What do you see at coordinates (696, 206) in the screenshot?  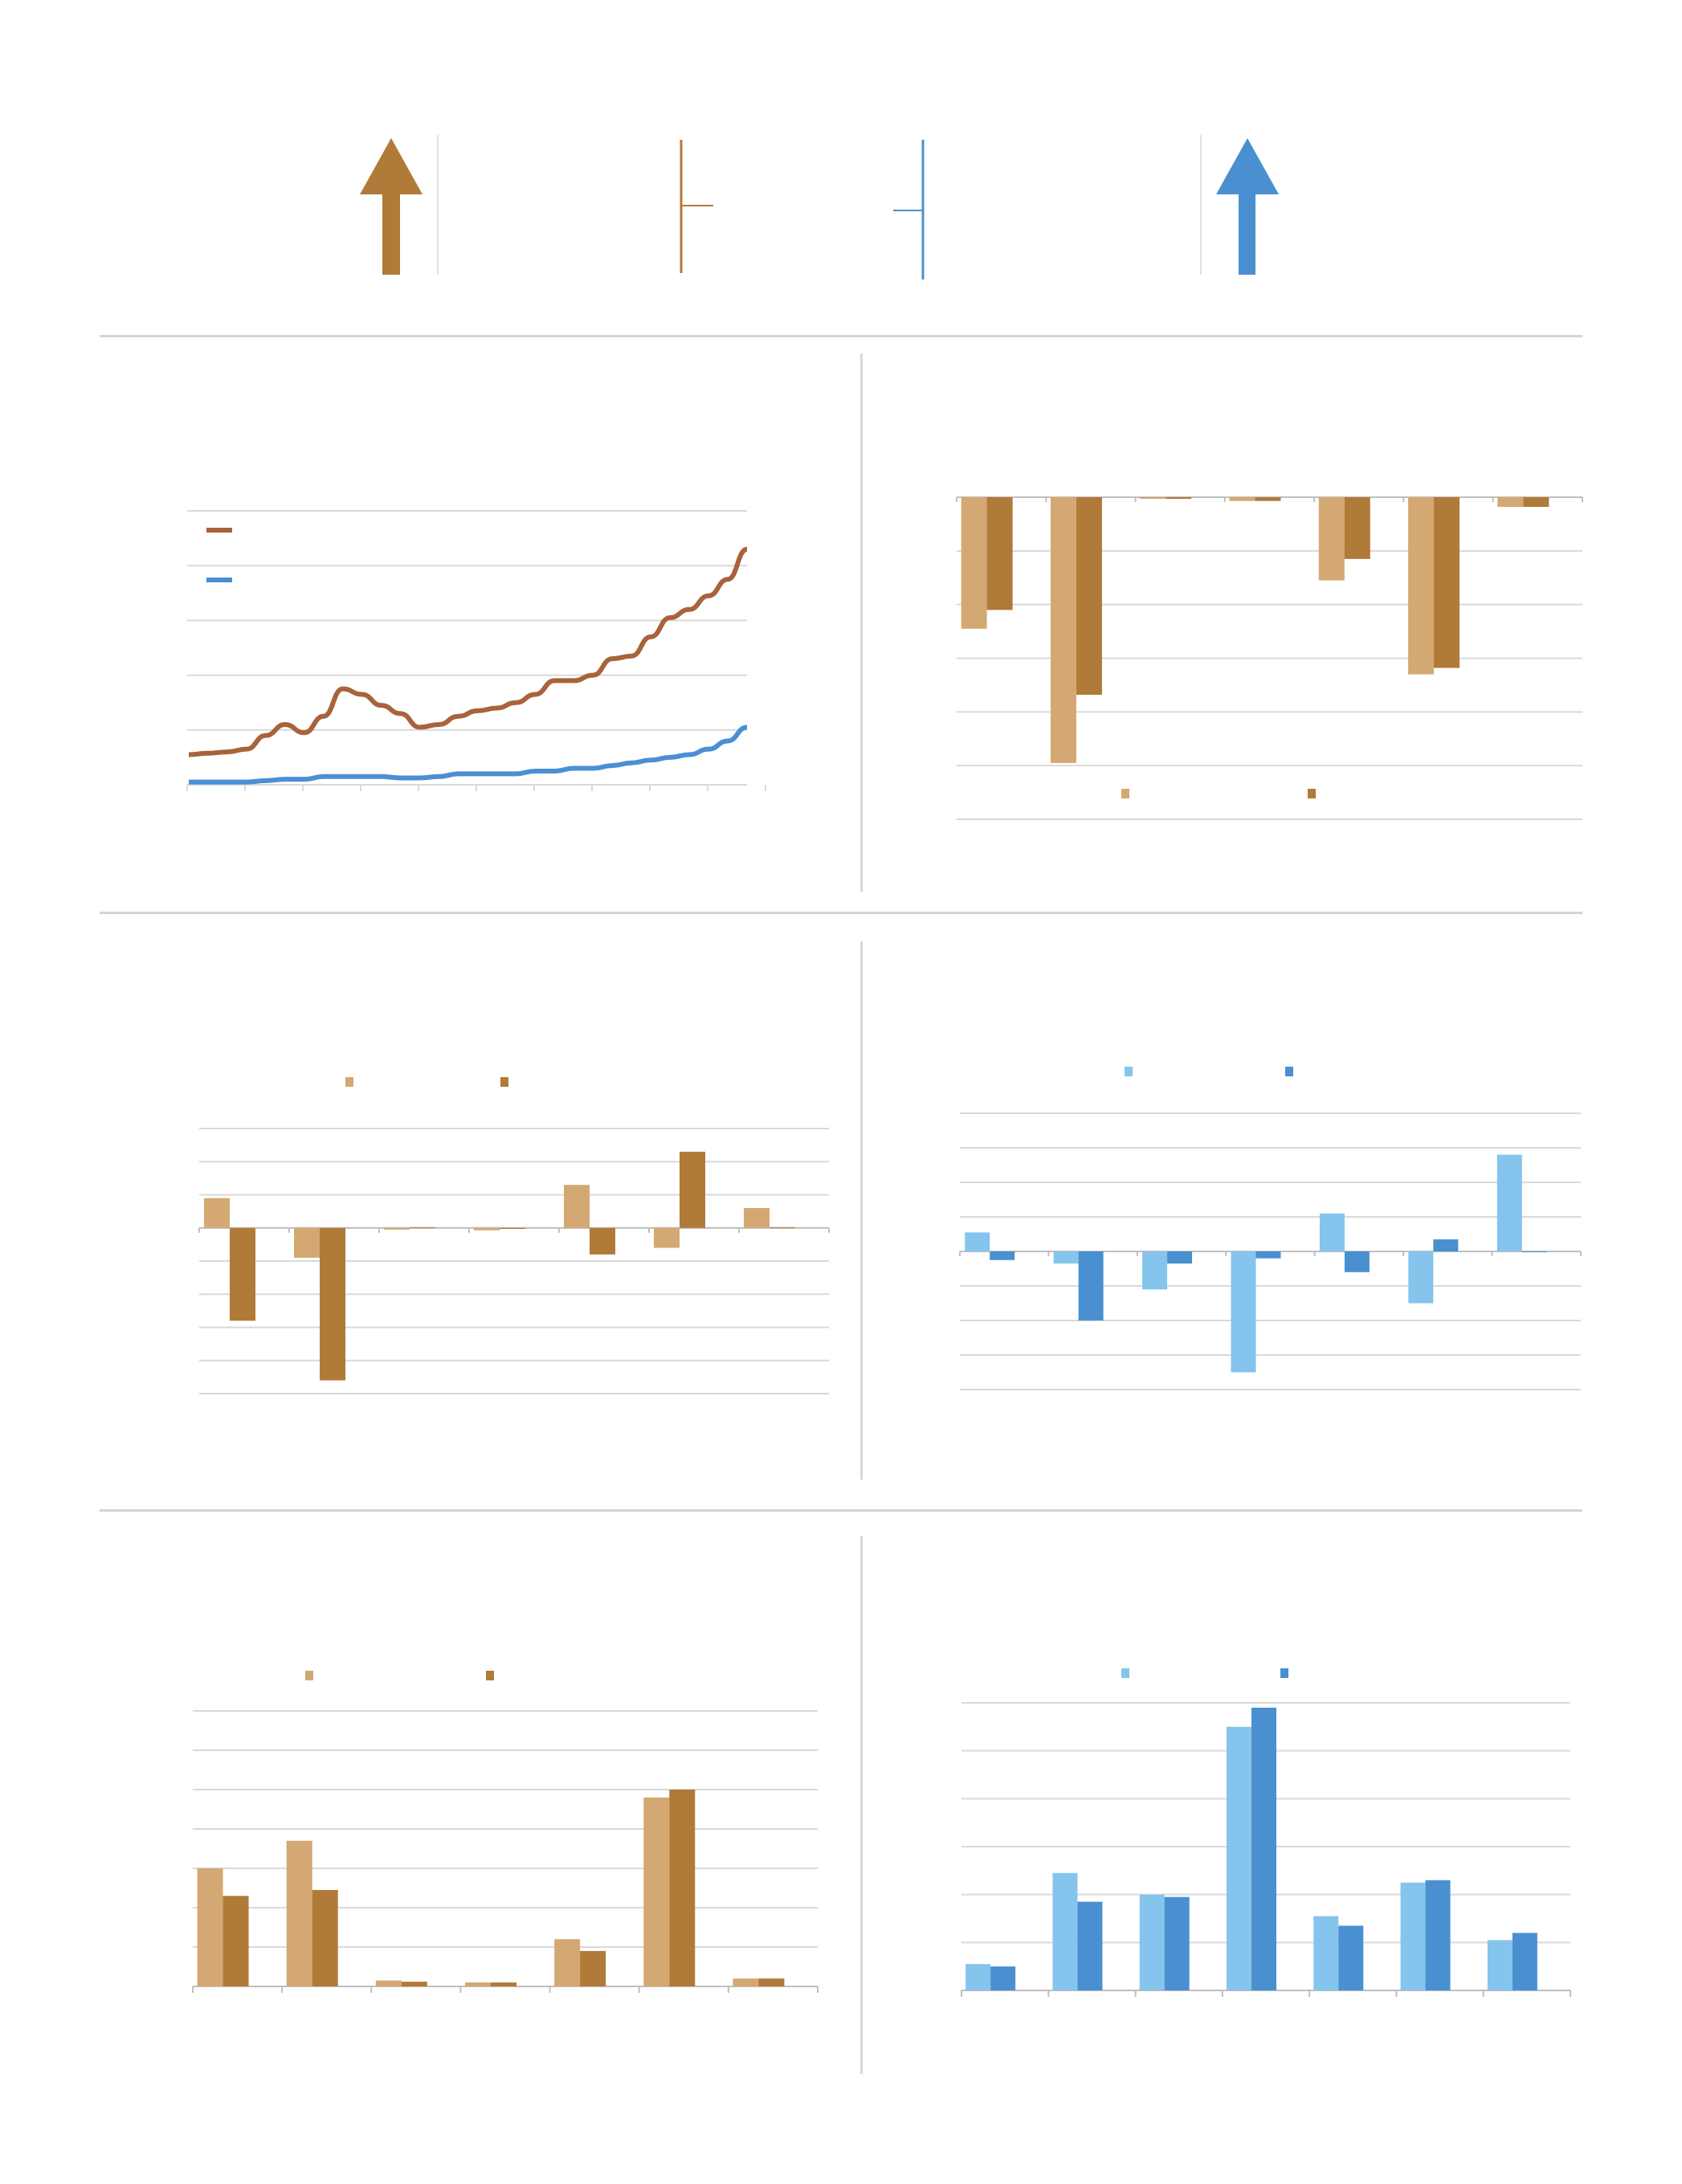 I see `gauge-brown` at bounding box center [696, 206].